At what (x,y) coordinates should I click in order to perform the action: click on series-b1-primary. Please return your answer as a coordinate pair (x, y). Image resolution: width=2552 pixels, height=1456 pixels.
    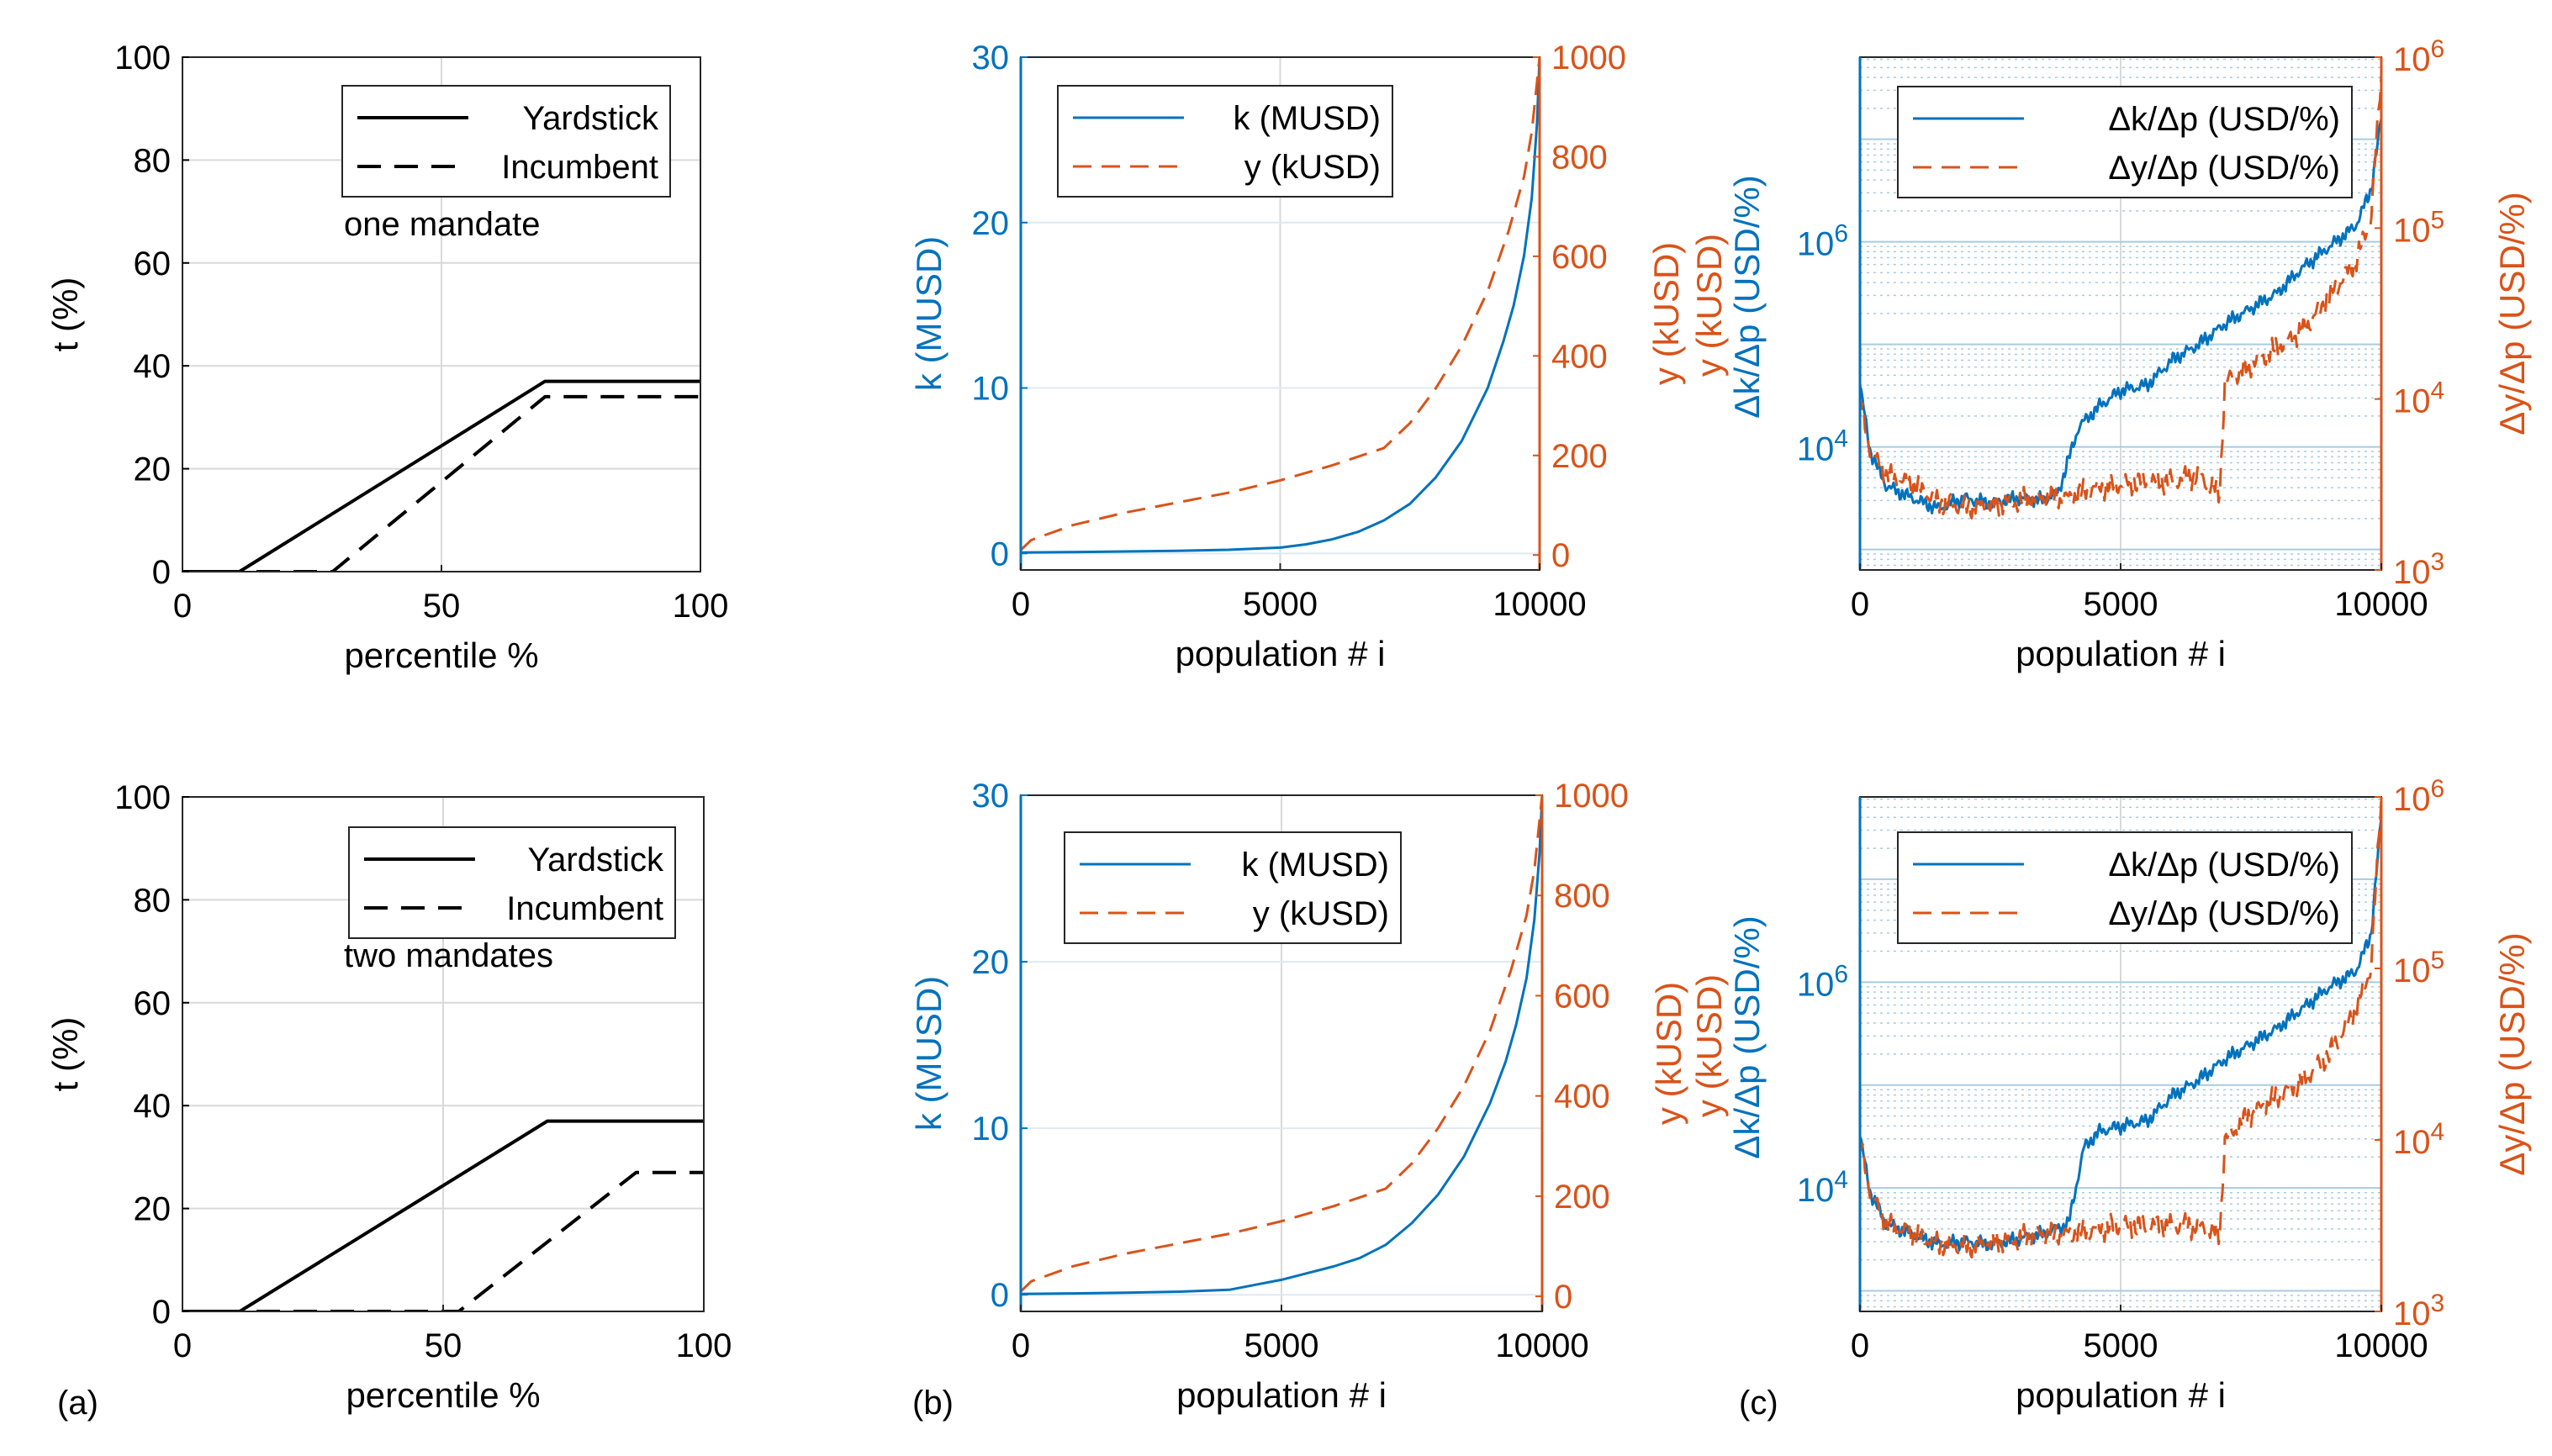
    Looking at the image, I should click on (1280, 305).